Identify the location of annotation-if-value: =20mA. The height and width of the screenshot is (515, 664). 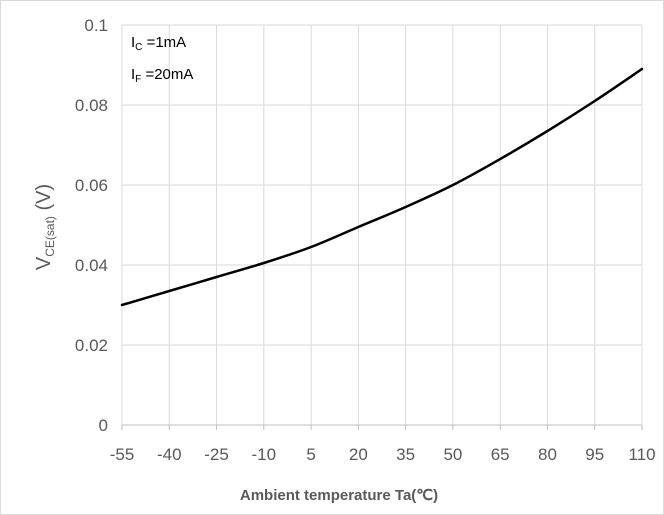
(167, 74).